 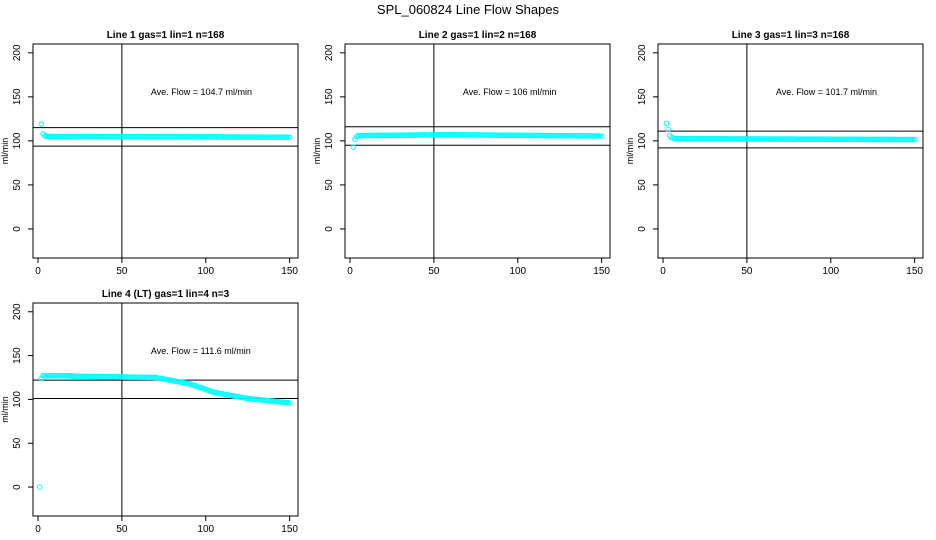 What do you see at coordinates (201, 351) in the screenshot?
I see `average-flow-annotation: Ave. Flow = 111.6 ml/min` at bounding box center [201, 351].